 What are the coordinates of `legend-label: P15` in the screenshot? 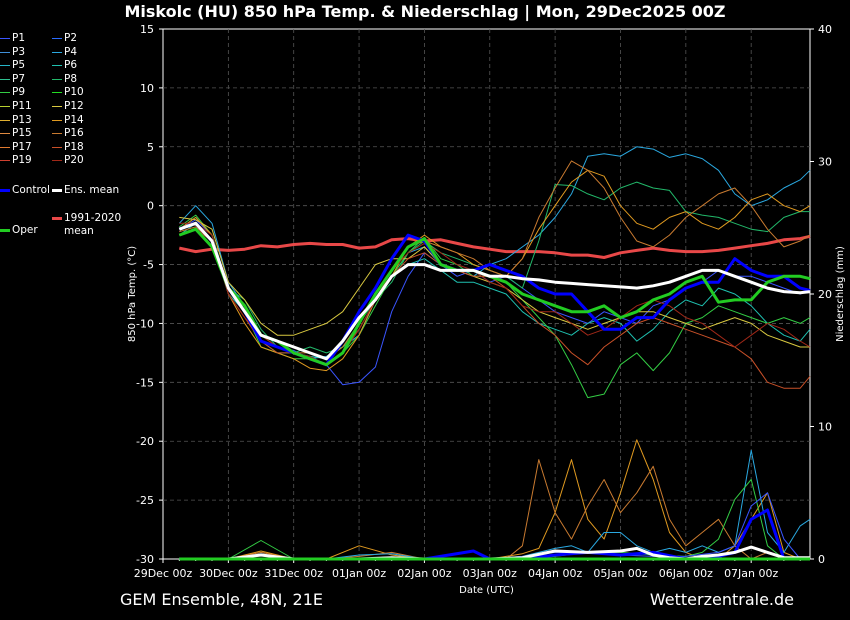 It's located at (22, 133).